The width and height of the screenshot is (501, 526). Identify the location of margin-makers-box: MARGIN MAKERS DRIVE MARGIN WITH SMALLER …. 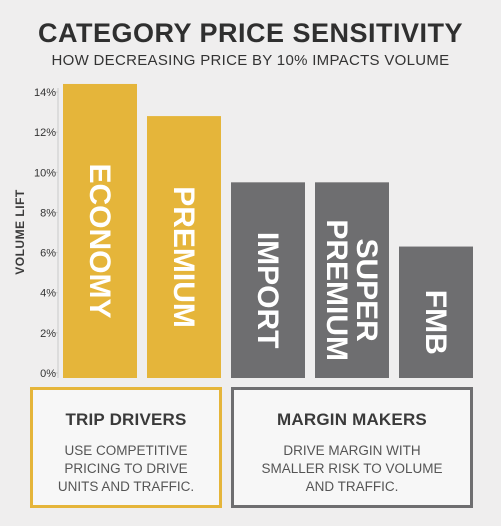
(352, 447).